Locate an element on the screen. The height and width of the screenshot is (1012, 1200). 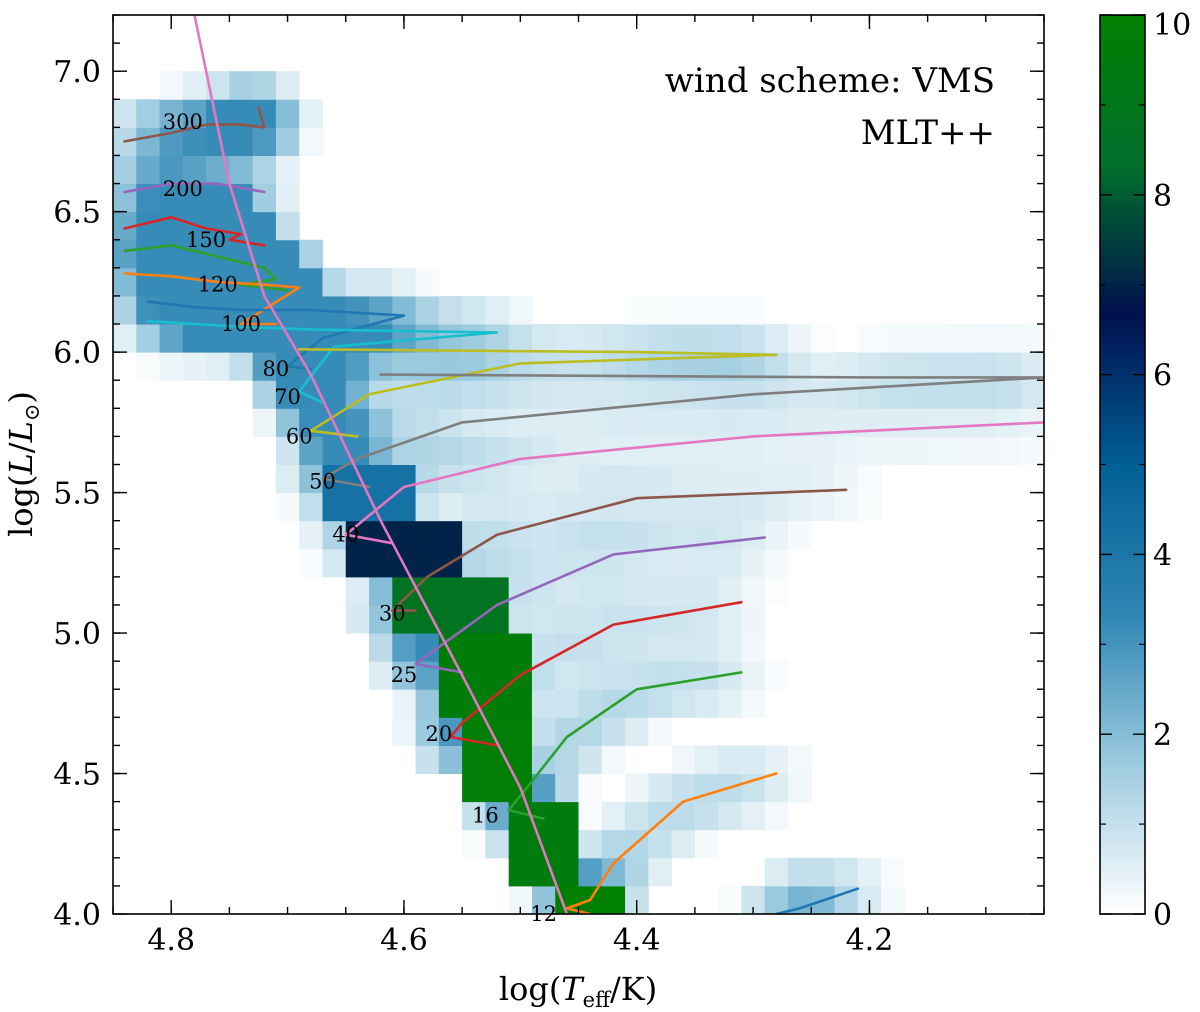
mass-label-60: 60 is located at coordinates (299, 436).